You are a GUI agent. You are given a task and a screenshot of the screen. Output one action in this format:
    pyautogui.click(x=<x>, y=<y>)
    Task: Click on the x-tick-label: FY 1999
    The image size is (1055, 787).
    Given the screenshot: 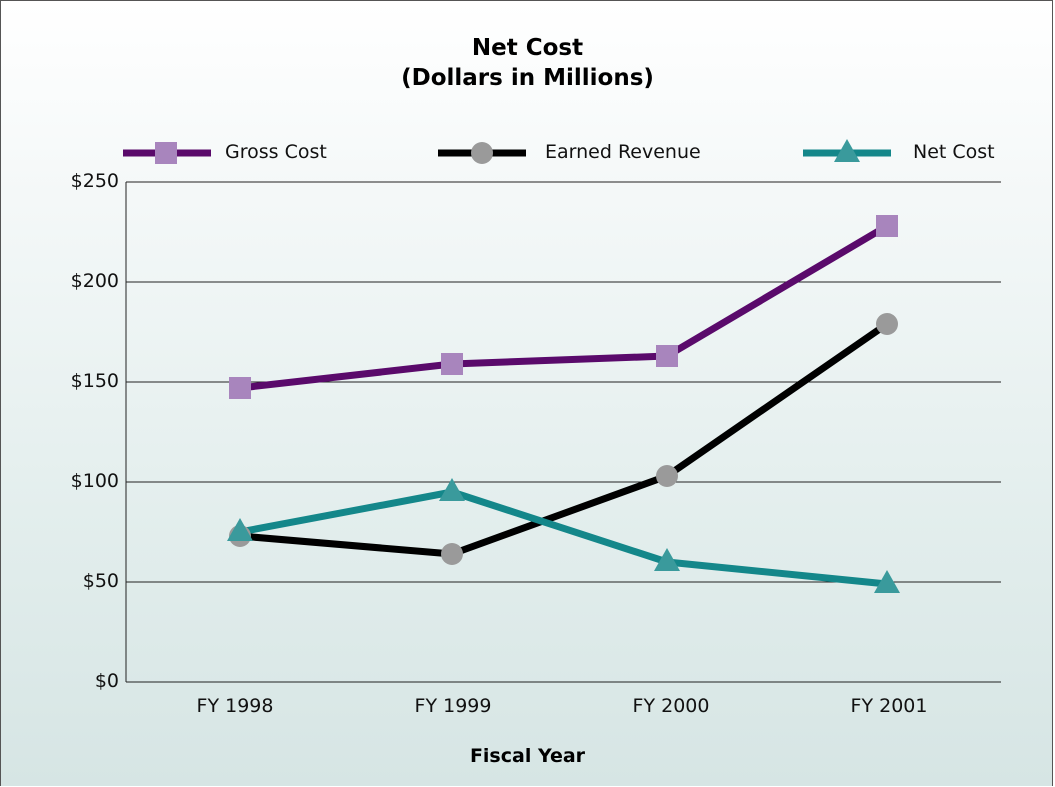 What is the action you would take?
    pyautogui.click(x=453, y=706)
    